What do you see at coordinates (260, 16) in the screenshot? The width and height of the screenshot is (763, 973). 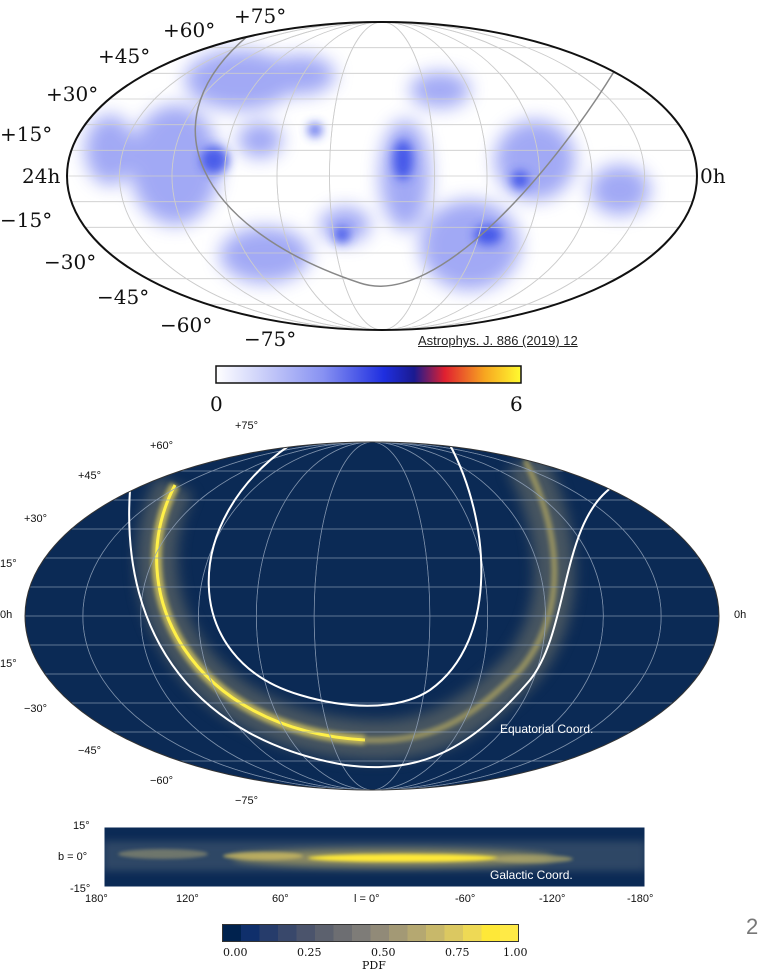 I see `dec-label-75: +75°` at bounding box center [260, 16].